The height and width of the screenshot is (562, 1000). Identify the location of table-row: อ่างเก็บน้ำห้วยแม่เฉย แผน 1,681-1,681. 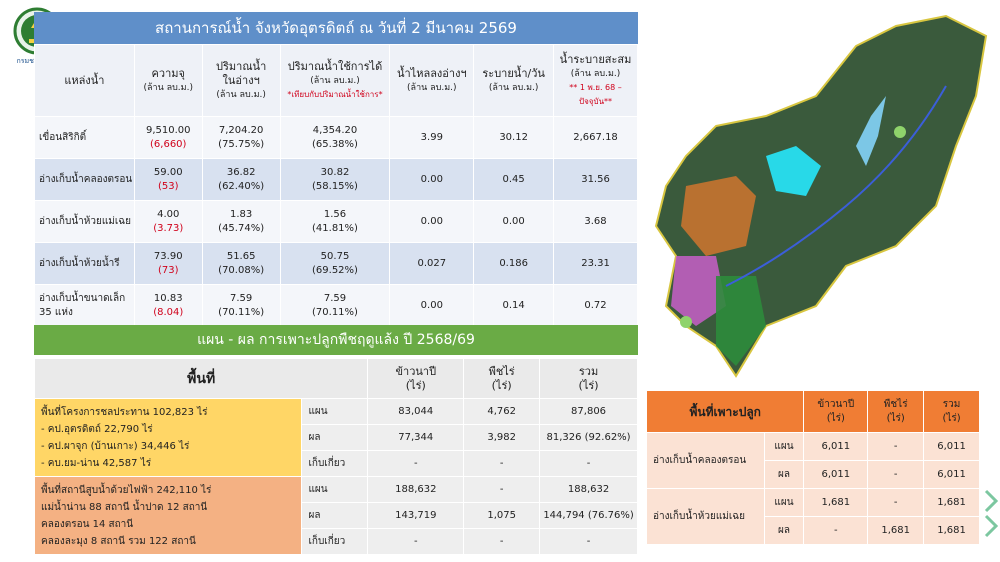
(813, 516).